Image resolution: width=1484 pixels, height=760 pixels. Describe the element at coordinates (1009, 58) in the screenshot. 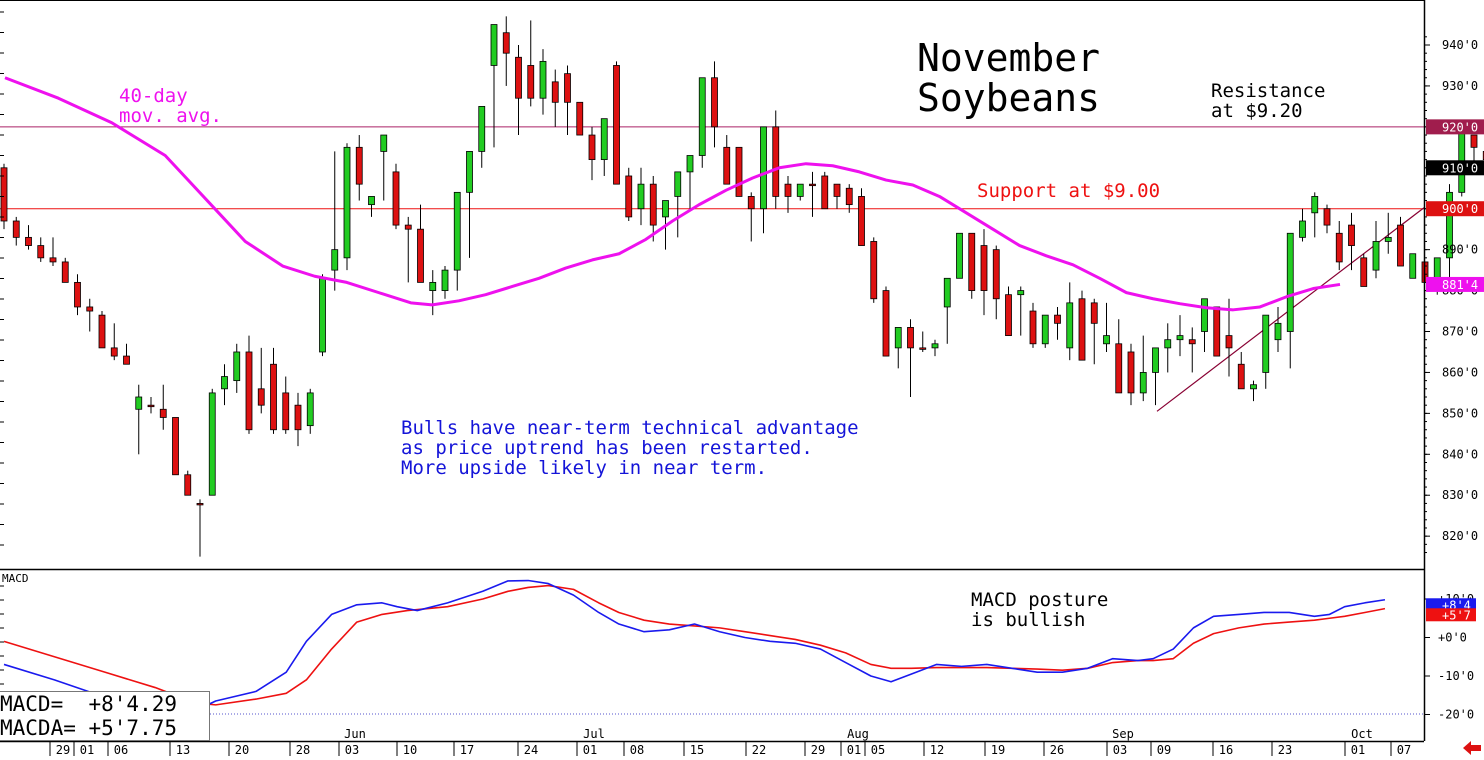

I see `title-line-1: November` at that location.